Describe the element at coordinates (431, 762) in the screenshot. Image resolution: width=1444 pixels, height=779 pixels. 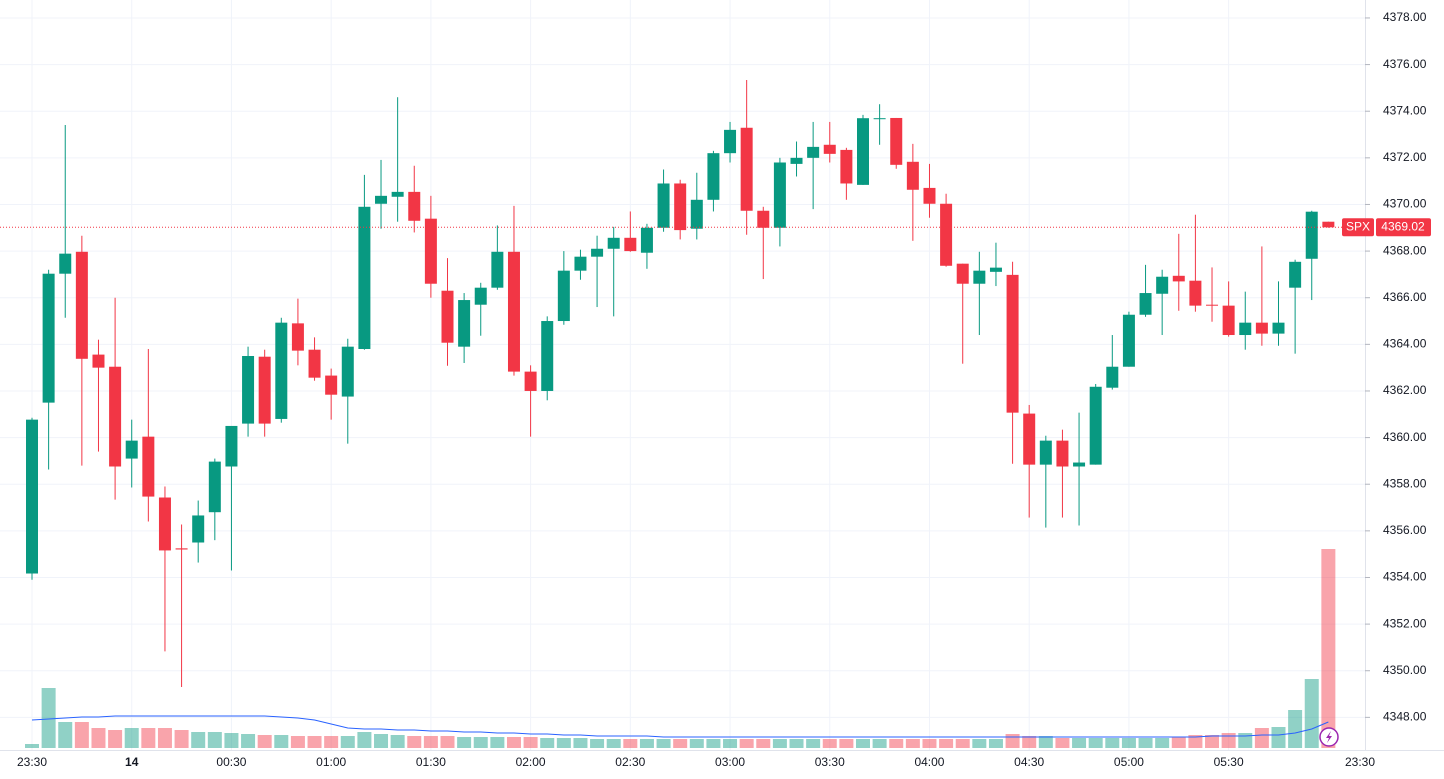
I see `x-tick-label: 01:30` at that location.